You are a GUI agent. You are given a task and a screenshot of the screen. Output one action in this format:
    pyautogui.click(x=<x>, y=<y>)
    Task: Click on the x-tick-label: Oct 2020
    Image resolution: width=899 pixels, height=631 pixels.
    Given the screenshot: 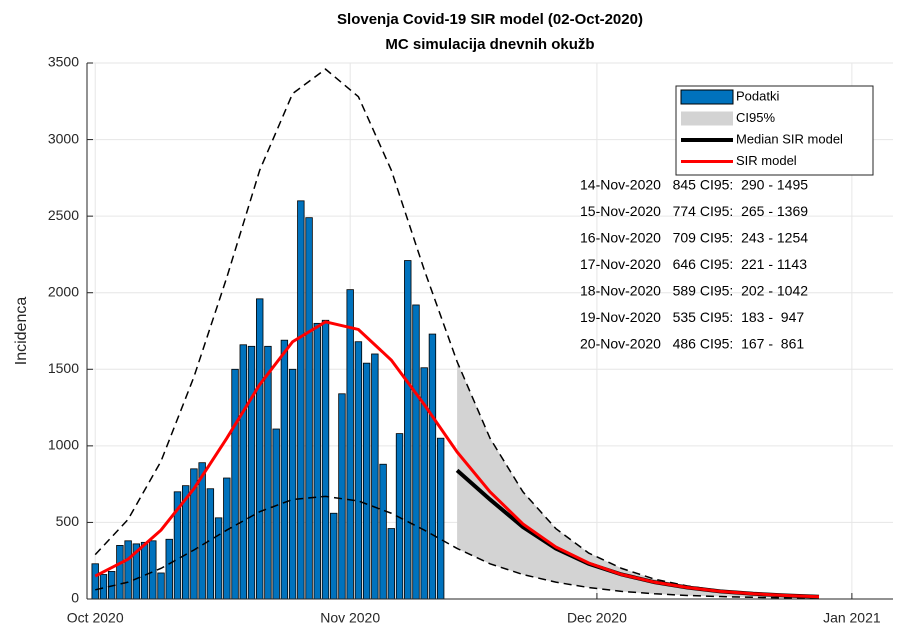 What is the action you would take?
    pyautogui.click(x=95, y=618)
    